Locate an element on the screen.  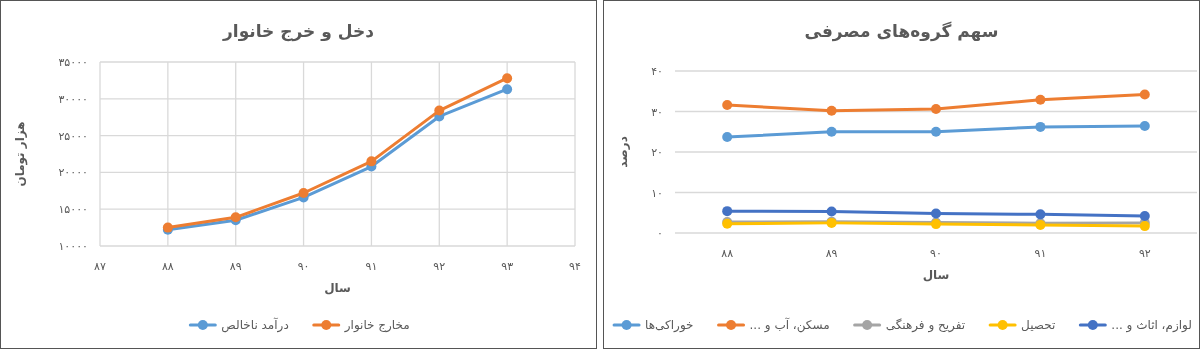
legend-label: خوراکی‌ها is located at coordinates (669, 325).